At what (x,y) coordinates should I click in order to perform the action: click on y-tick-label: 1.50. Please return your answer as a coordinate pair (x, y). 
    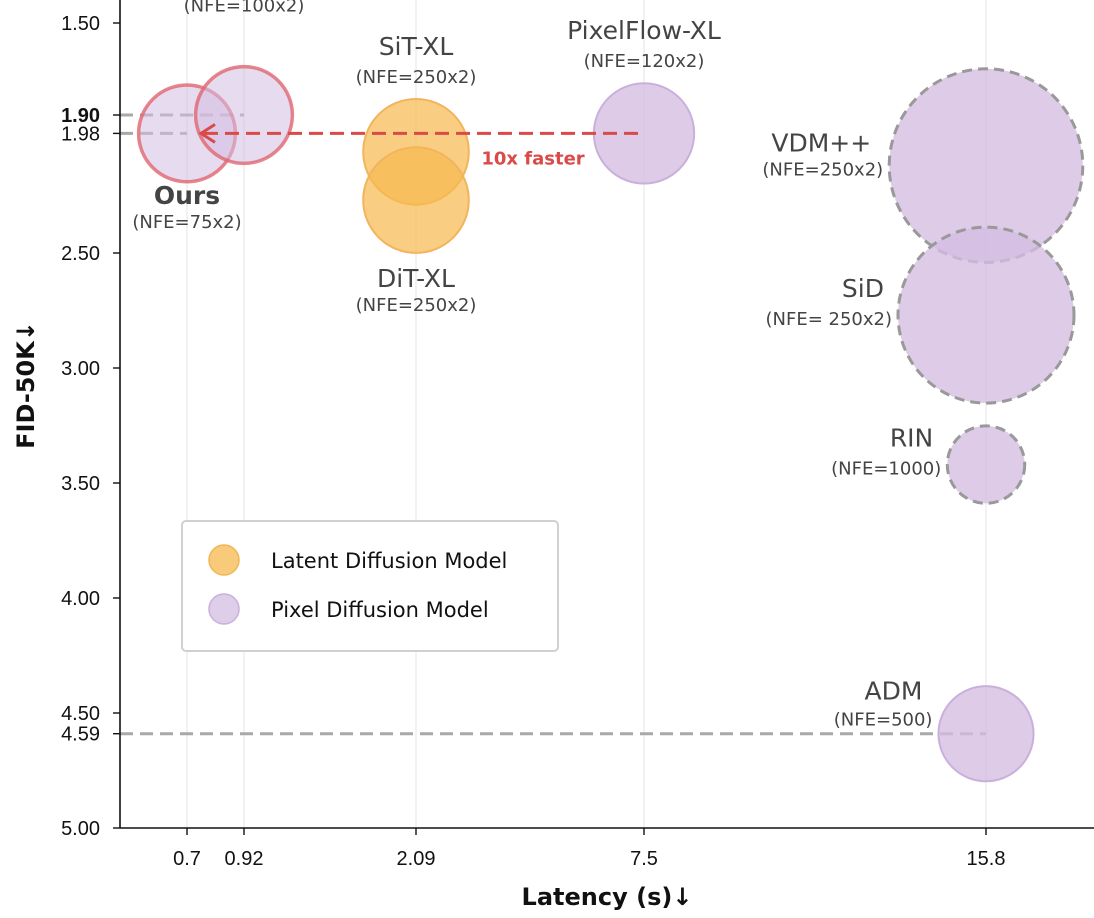
    Looking at the image, I should click on (80, 24).